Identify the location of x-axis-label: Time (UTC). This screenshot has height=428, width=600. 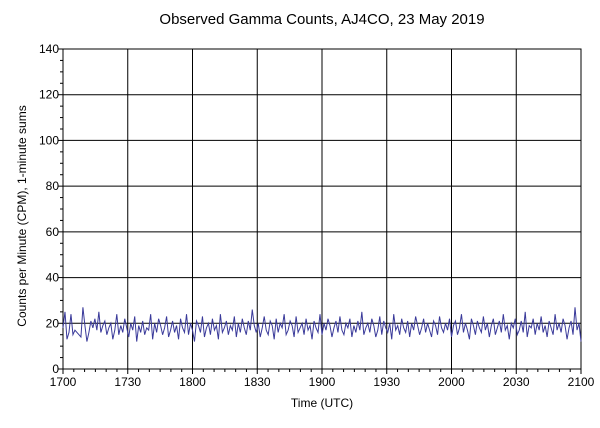
(322, 403).